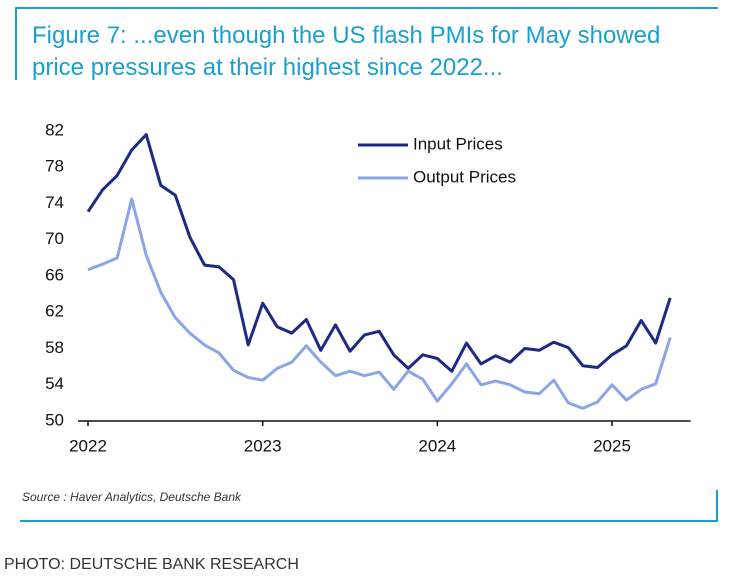  I want to click on y-tick-label: 54, so click(54, 383).